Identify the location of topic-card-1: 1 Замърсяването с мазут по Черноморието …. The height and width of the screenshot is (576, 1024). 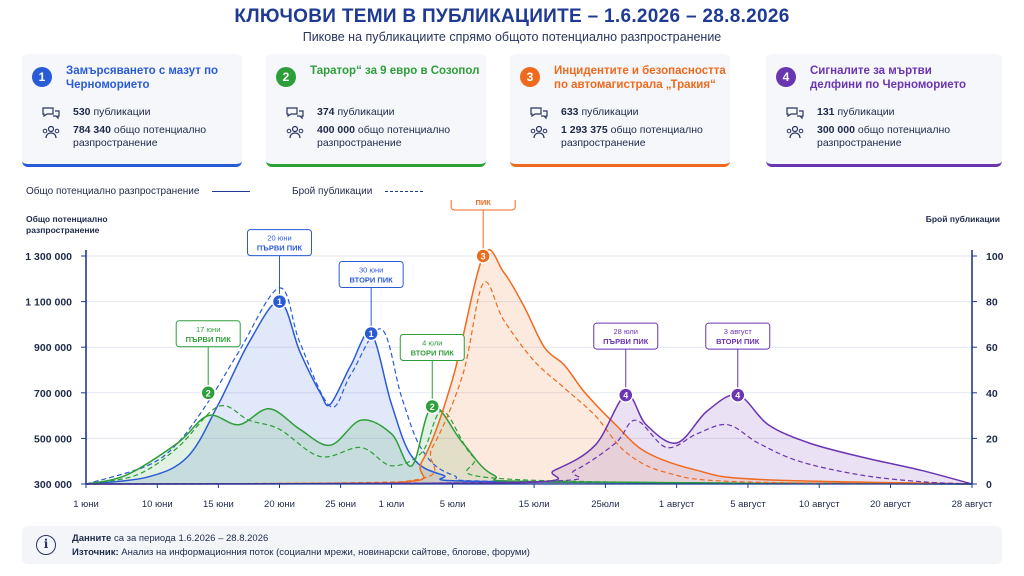
(132, 110).